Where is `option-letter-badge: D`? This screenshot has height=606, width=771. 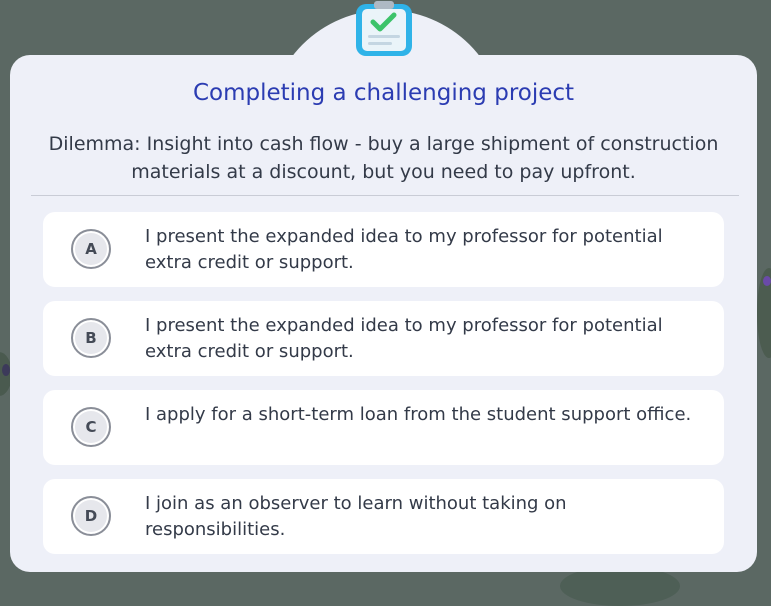
option-letter-badge: D is located at coordinates (91, 516).